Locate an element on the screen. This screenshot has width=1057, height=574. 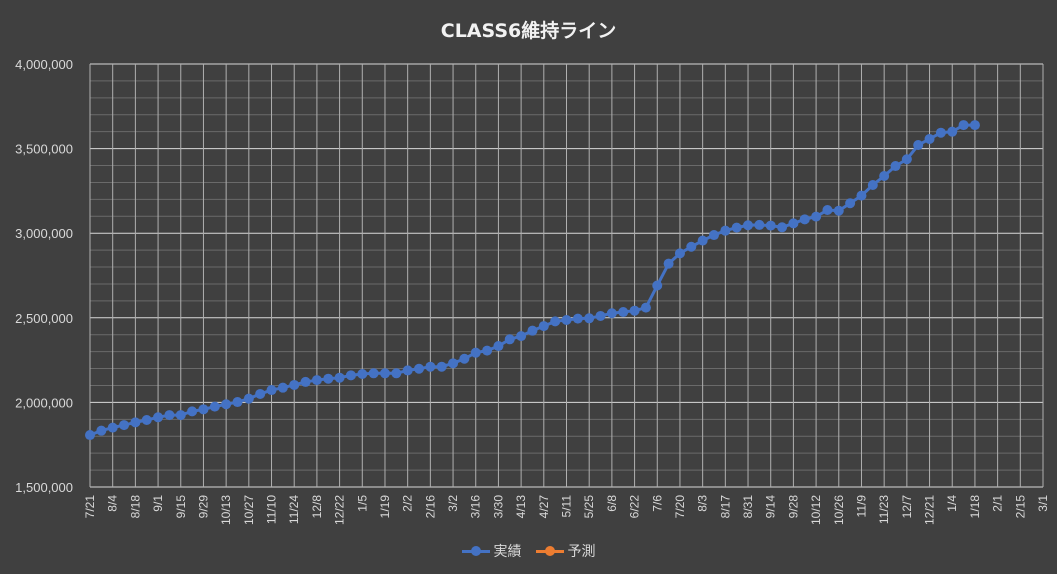
x-tick-label: 10/13 is located at coordinates (226, 510).